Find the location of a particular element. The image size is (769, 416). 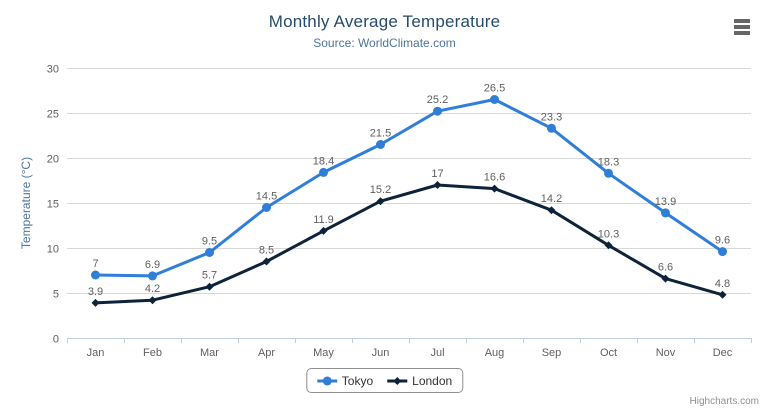

svg-text: May is located at coordinates (323, 353).